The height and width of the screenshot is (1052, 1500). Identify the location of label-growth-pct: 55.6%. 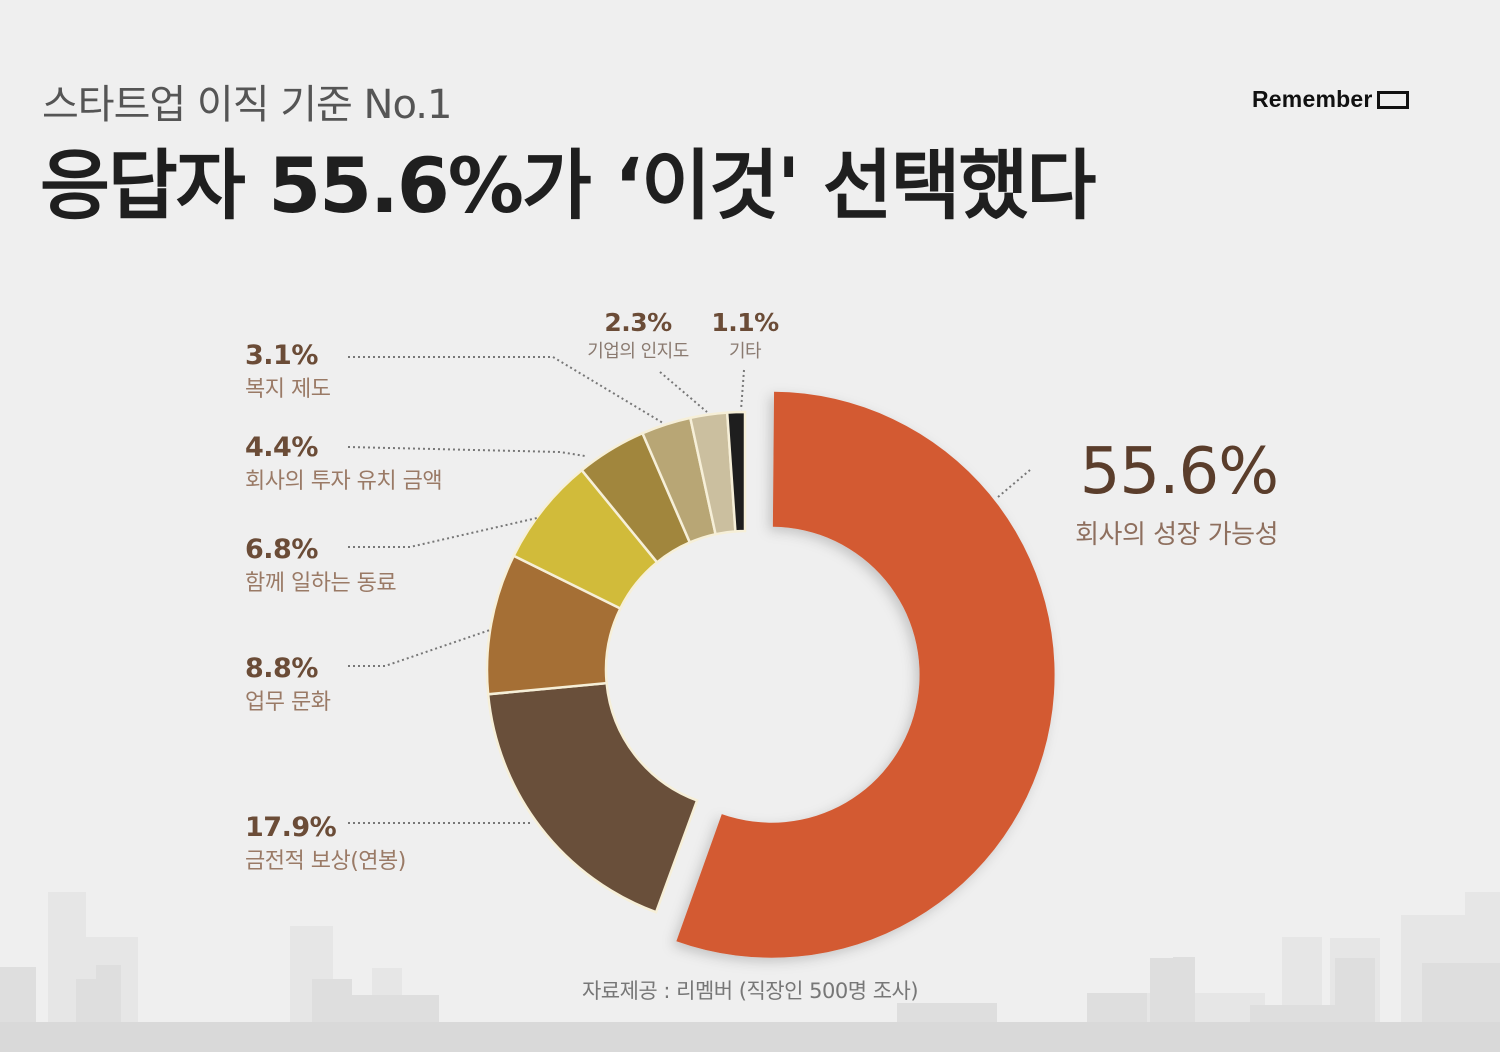
(1179, 472).